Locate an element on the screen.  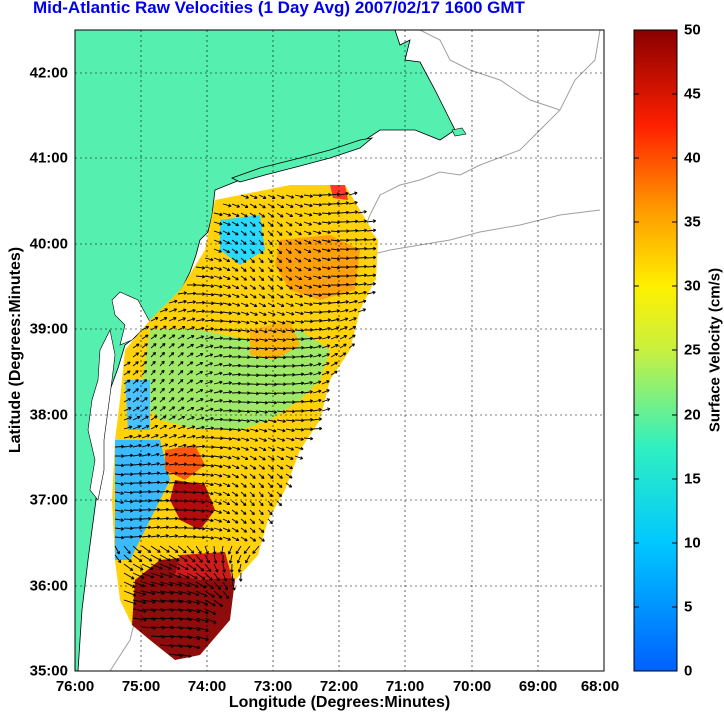
colorbar-tick: 45 is located at coordinates (692, 94).